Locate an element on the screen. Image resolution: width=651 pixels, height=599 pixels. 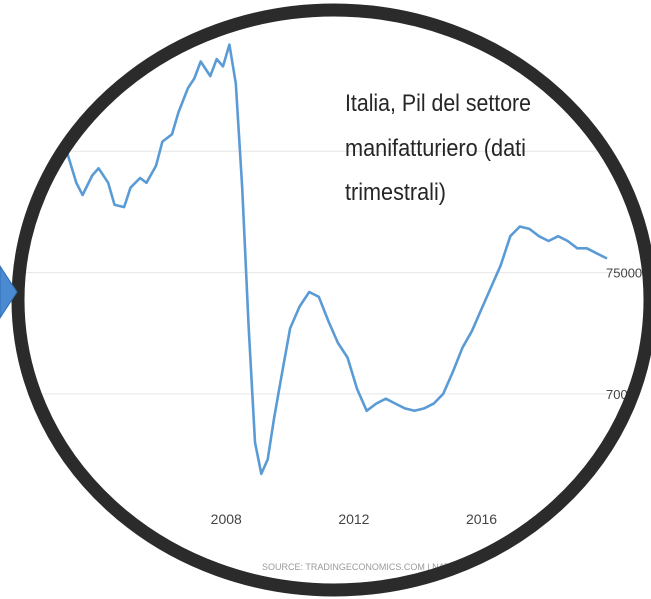
title-line-2: manifatturiero (dati is located at coordinates (435, 148).